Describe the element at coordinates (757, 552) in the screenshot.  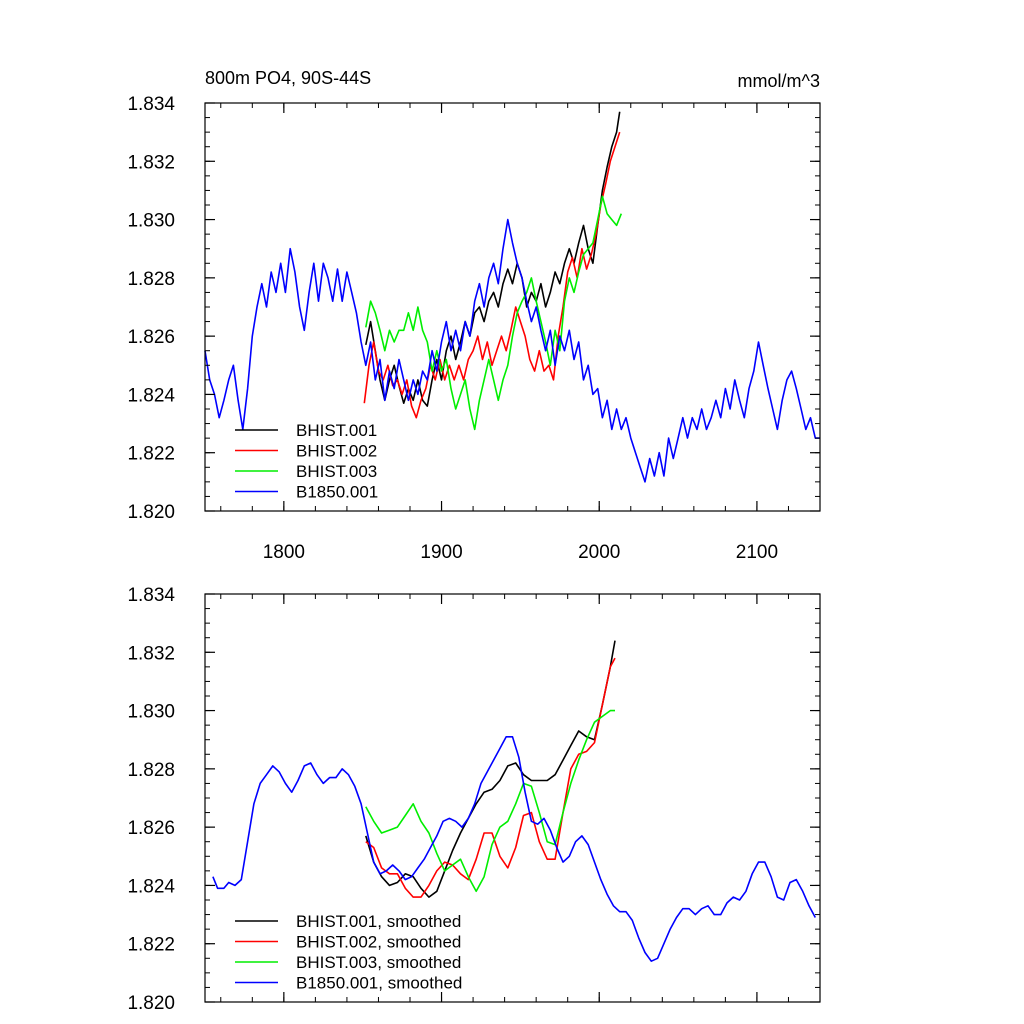
I see `x-tick-label: 2100` at that location.